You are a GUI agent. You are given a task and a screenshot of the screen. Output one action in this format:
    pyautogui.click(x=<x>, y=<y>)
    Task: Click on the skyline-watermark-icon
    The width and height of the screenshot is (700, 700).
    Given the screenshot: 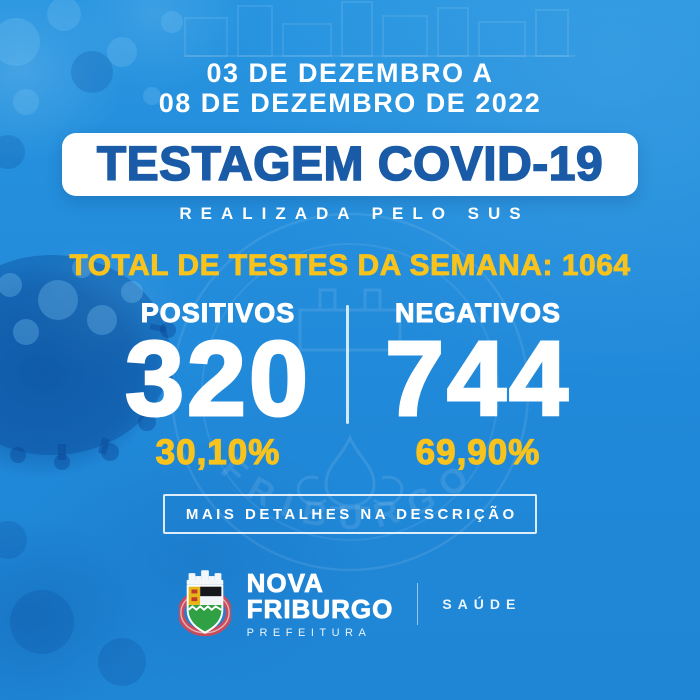 What is the action you would take?
    pyautogui.click(x=379, y=29)
    